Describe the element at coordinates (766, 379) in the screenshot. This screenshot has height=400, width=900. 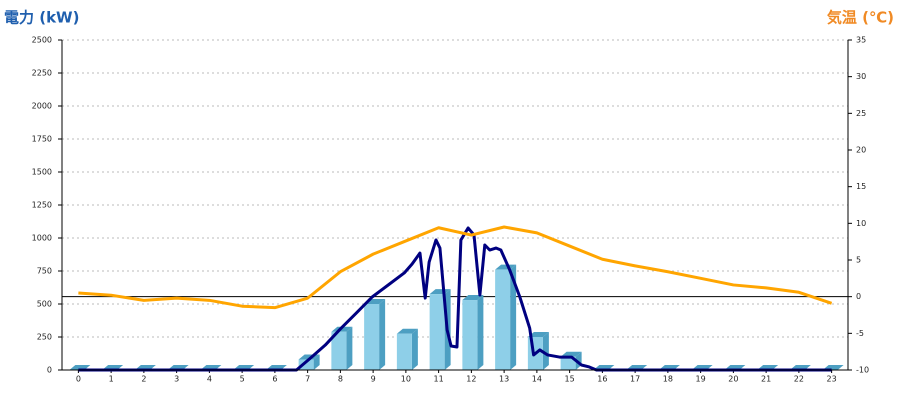
I see `x-tick-label: 21` at that location.